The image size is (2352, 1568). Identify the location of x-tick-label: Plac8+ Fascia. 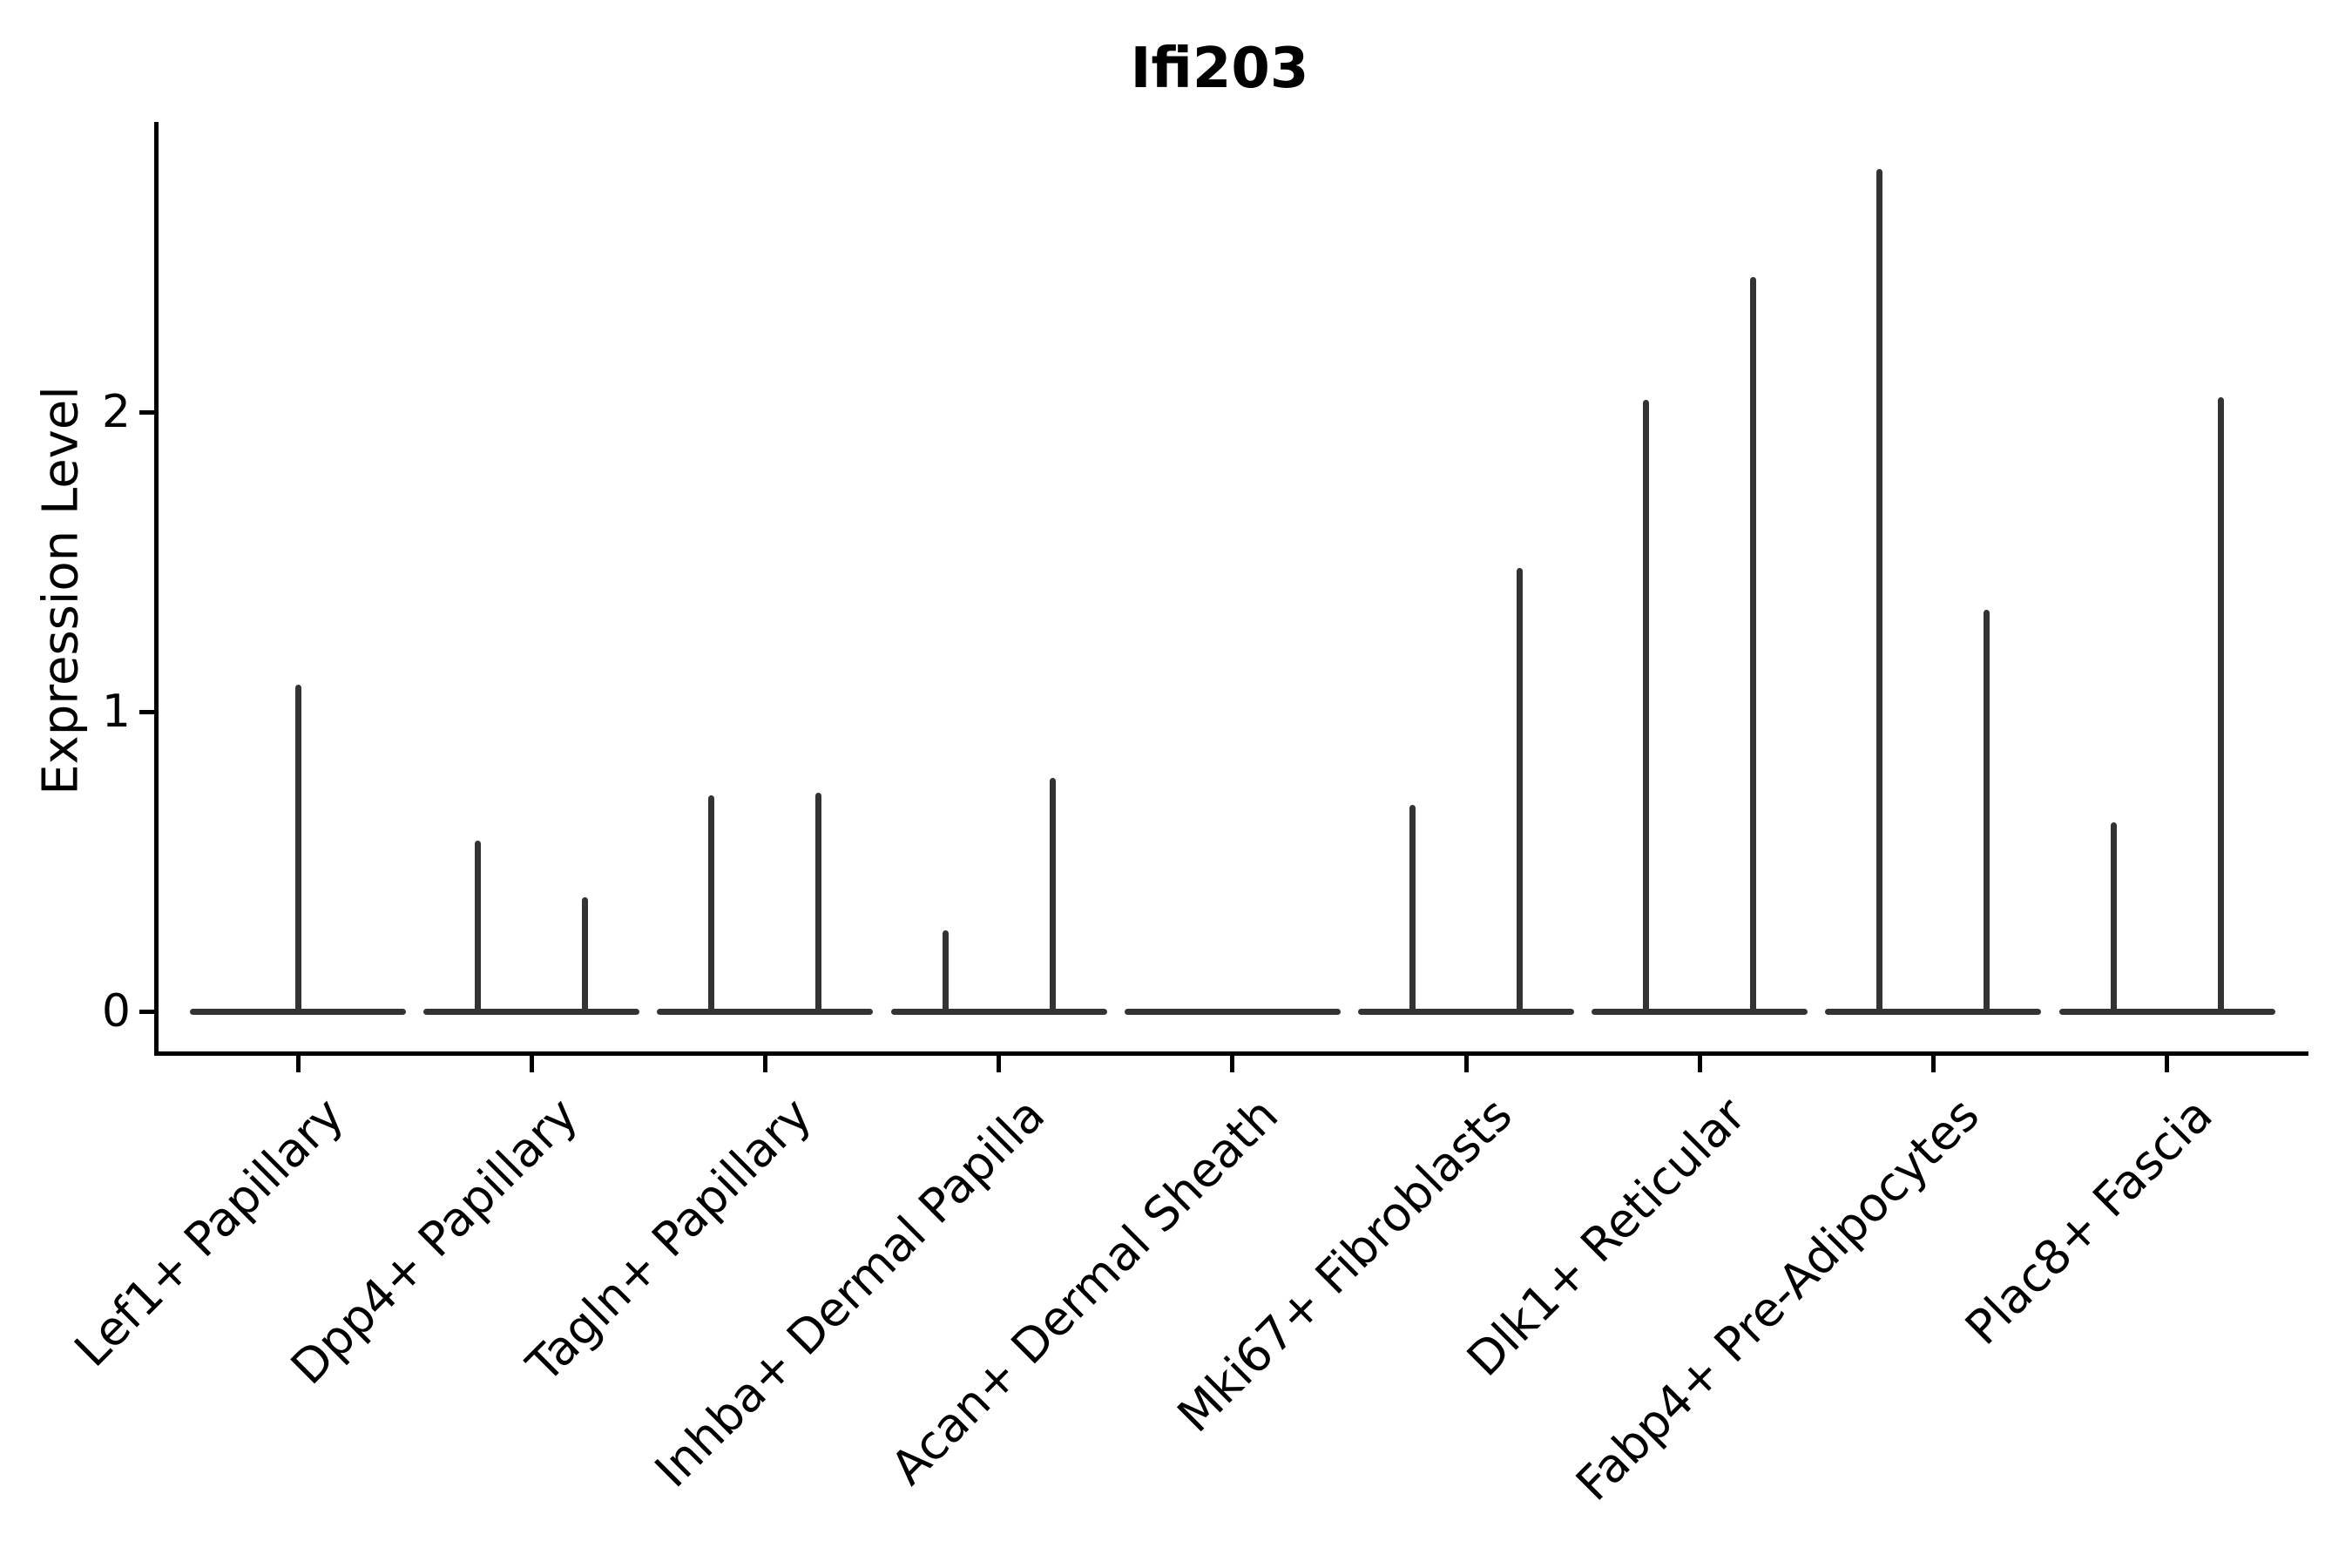
(2089, 1221).